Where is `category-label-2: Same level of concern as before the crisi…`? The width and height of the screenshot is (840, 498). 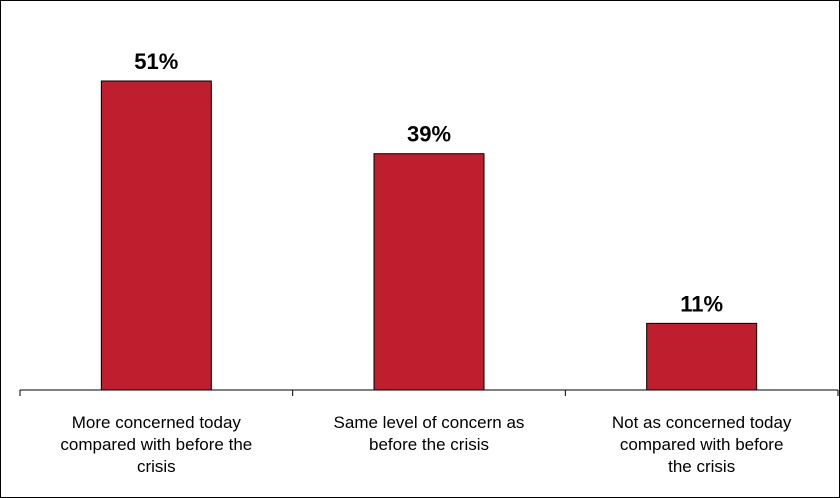 category-label-2: Same level of concern as before the crisi… is located at coordinates (429, 433).